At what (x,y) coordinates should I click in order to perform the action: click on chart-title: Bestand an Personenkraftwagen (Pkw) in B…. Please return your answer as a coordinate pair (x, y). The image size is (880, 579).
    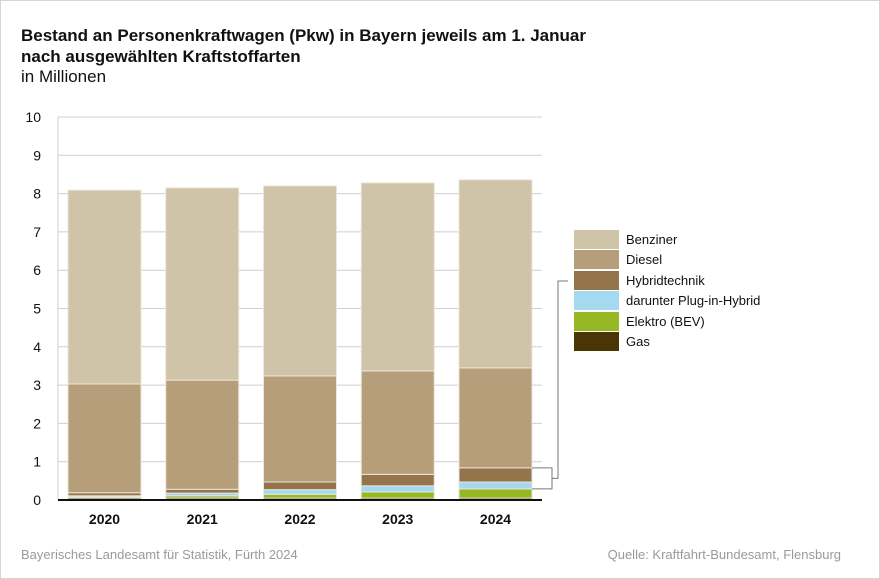
    Looking at the image, I should click on (303, 46).